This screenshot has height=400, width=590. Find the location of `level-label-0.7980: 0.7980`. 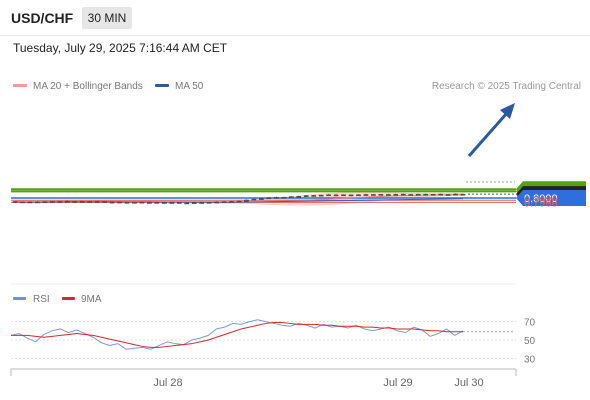

level-label-0.7980: 0.7980 is located at coordinates (541, 201).